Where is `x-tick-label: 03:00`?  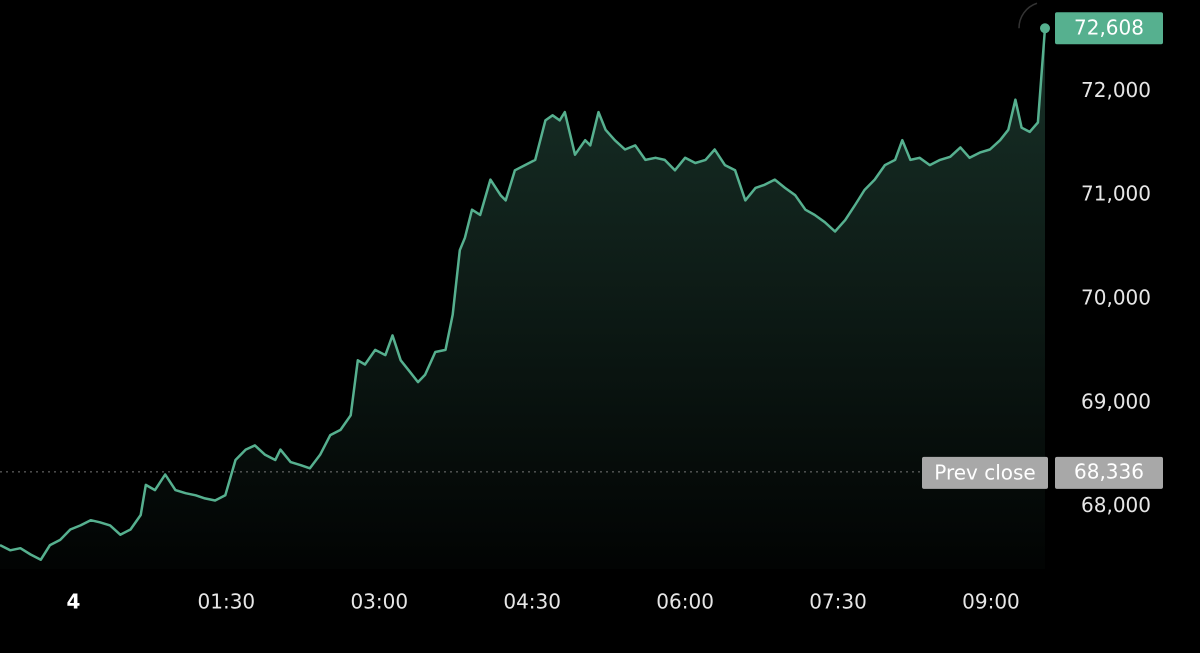 x-tick-label: 03:00 is located at coordinates (379, 602).